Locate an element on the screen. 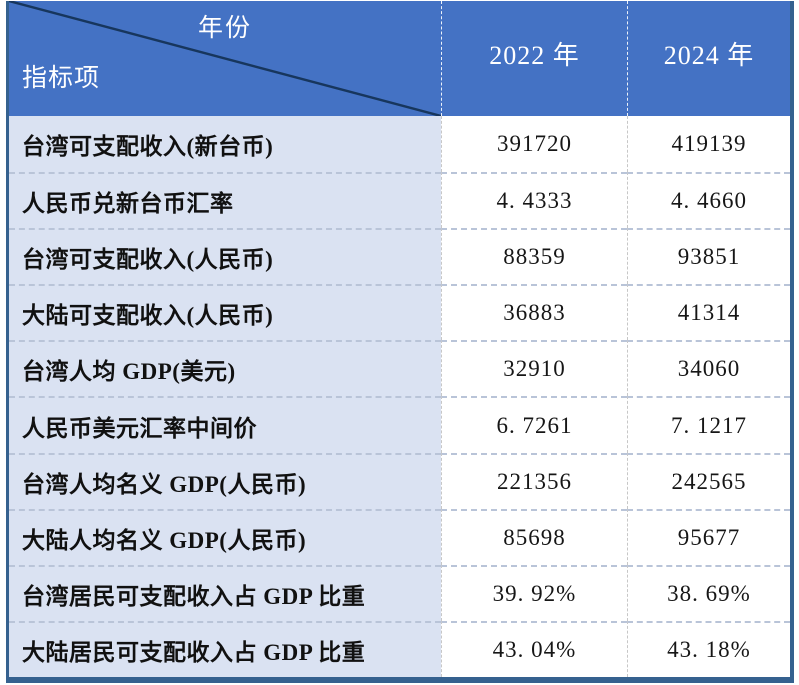  table-row: 大陆居民可支配收入占 GDP 比重 43. 04% 43. 18% is located at coordinates (399, 648).